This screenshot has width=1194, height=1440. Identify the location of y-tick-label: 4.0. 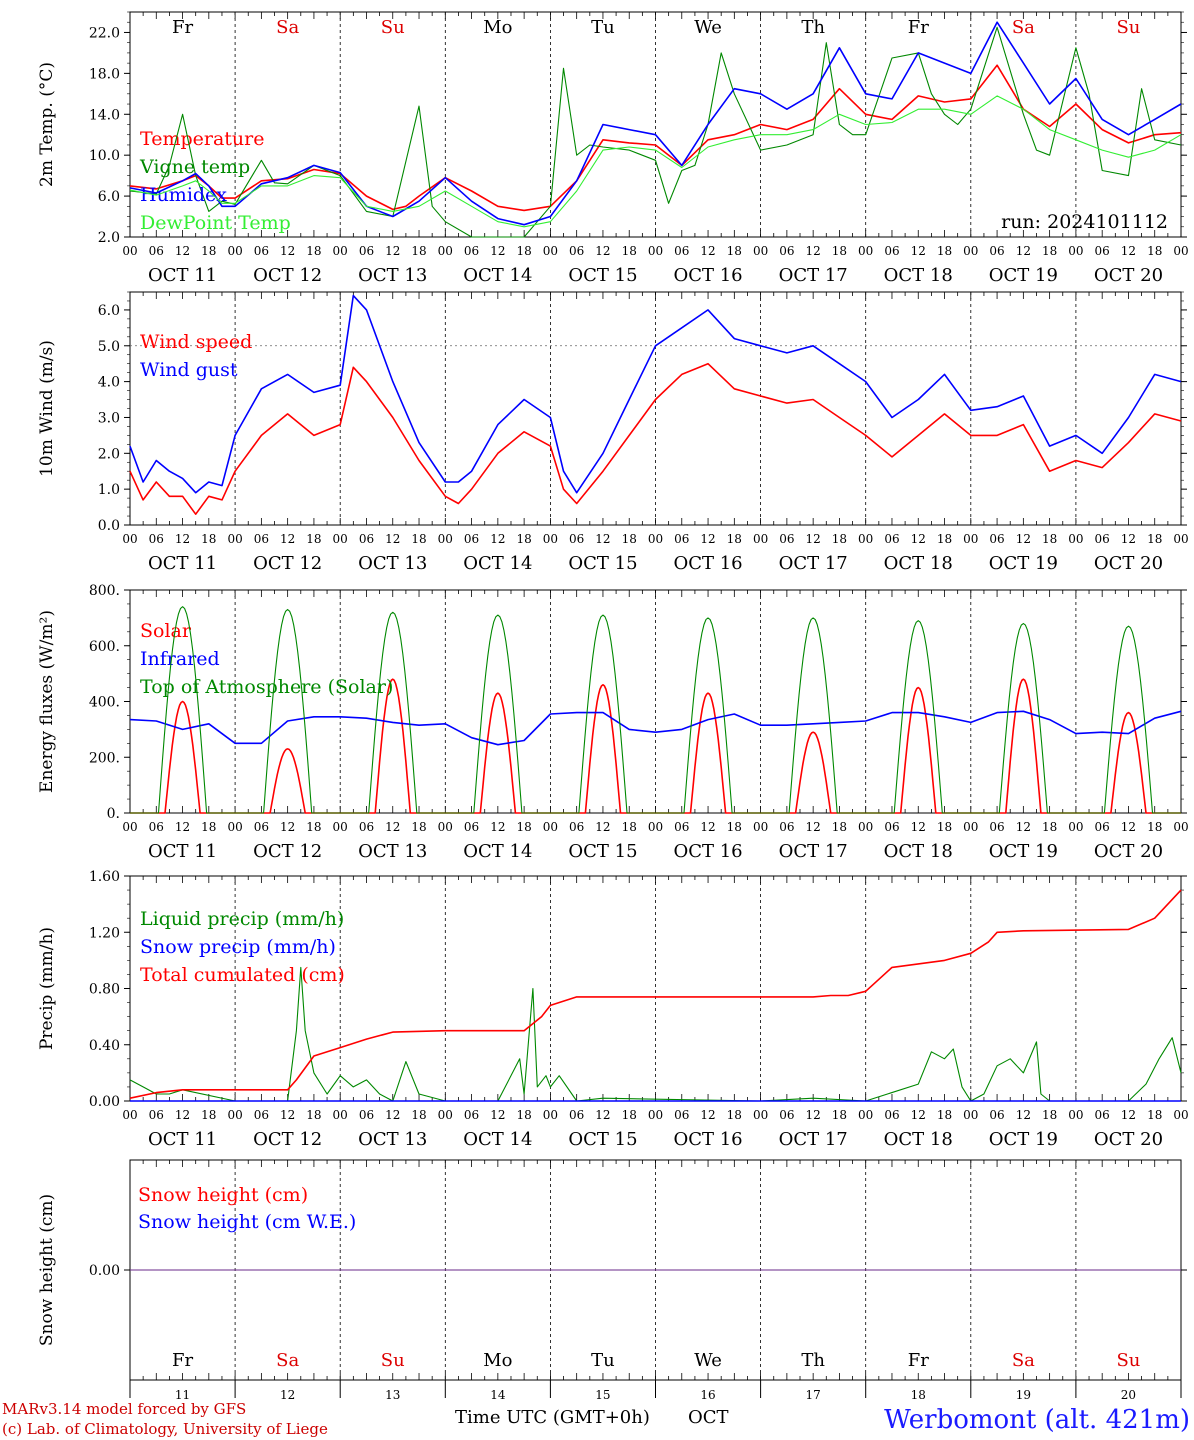
(109, 383).